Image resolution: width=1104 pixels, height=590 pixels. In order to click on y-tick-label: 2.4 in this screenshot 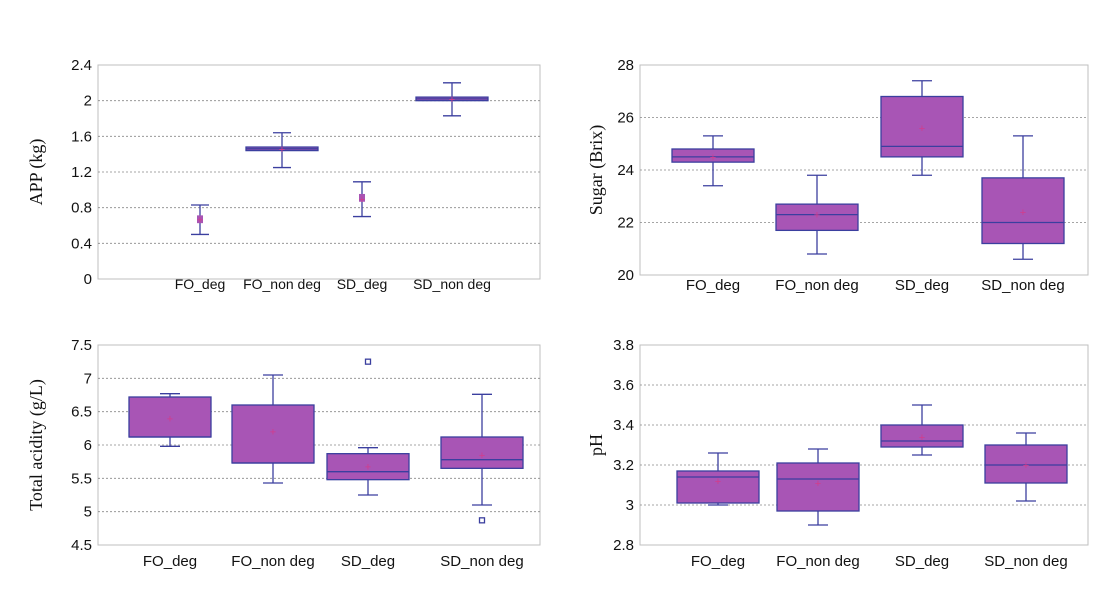, I will do `click(81, 65)`.